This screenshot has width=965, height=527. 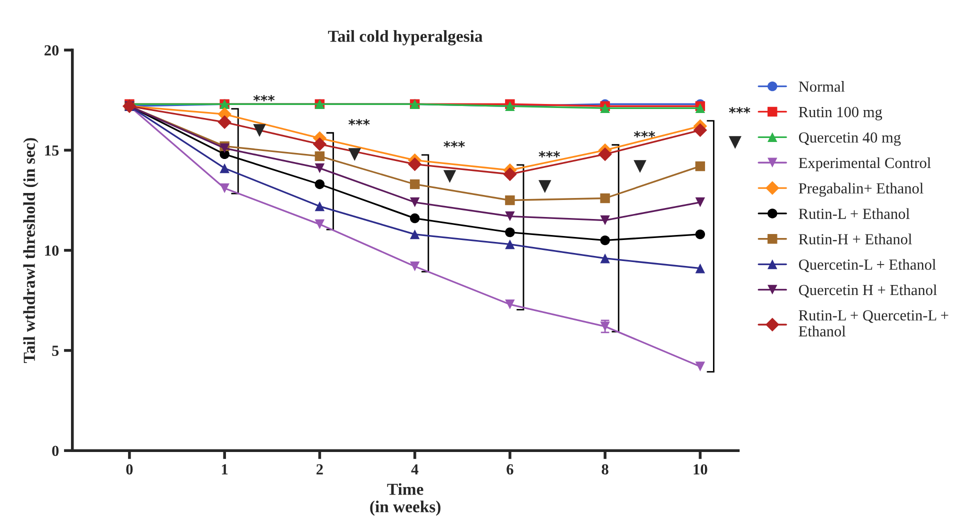 What do you see at coordinates (821, 86) in the screenshot?
I see `legend-label: Normal` at bounding box center [821, 86].